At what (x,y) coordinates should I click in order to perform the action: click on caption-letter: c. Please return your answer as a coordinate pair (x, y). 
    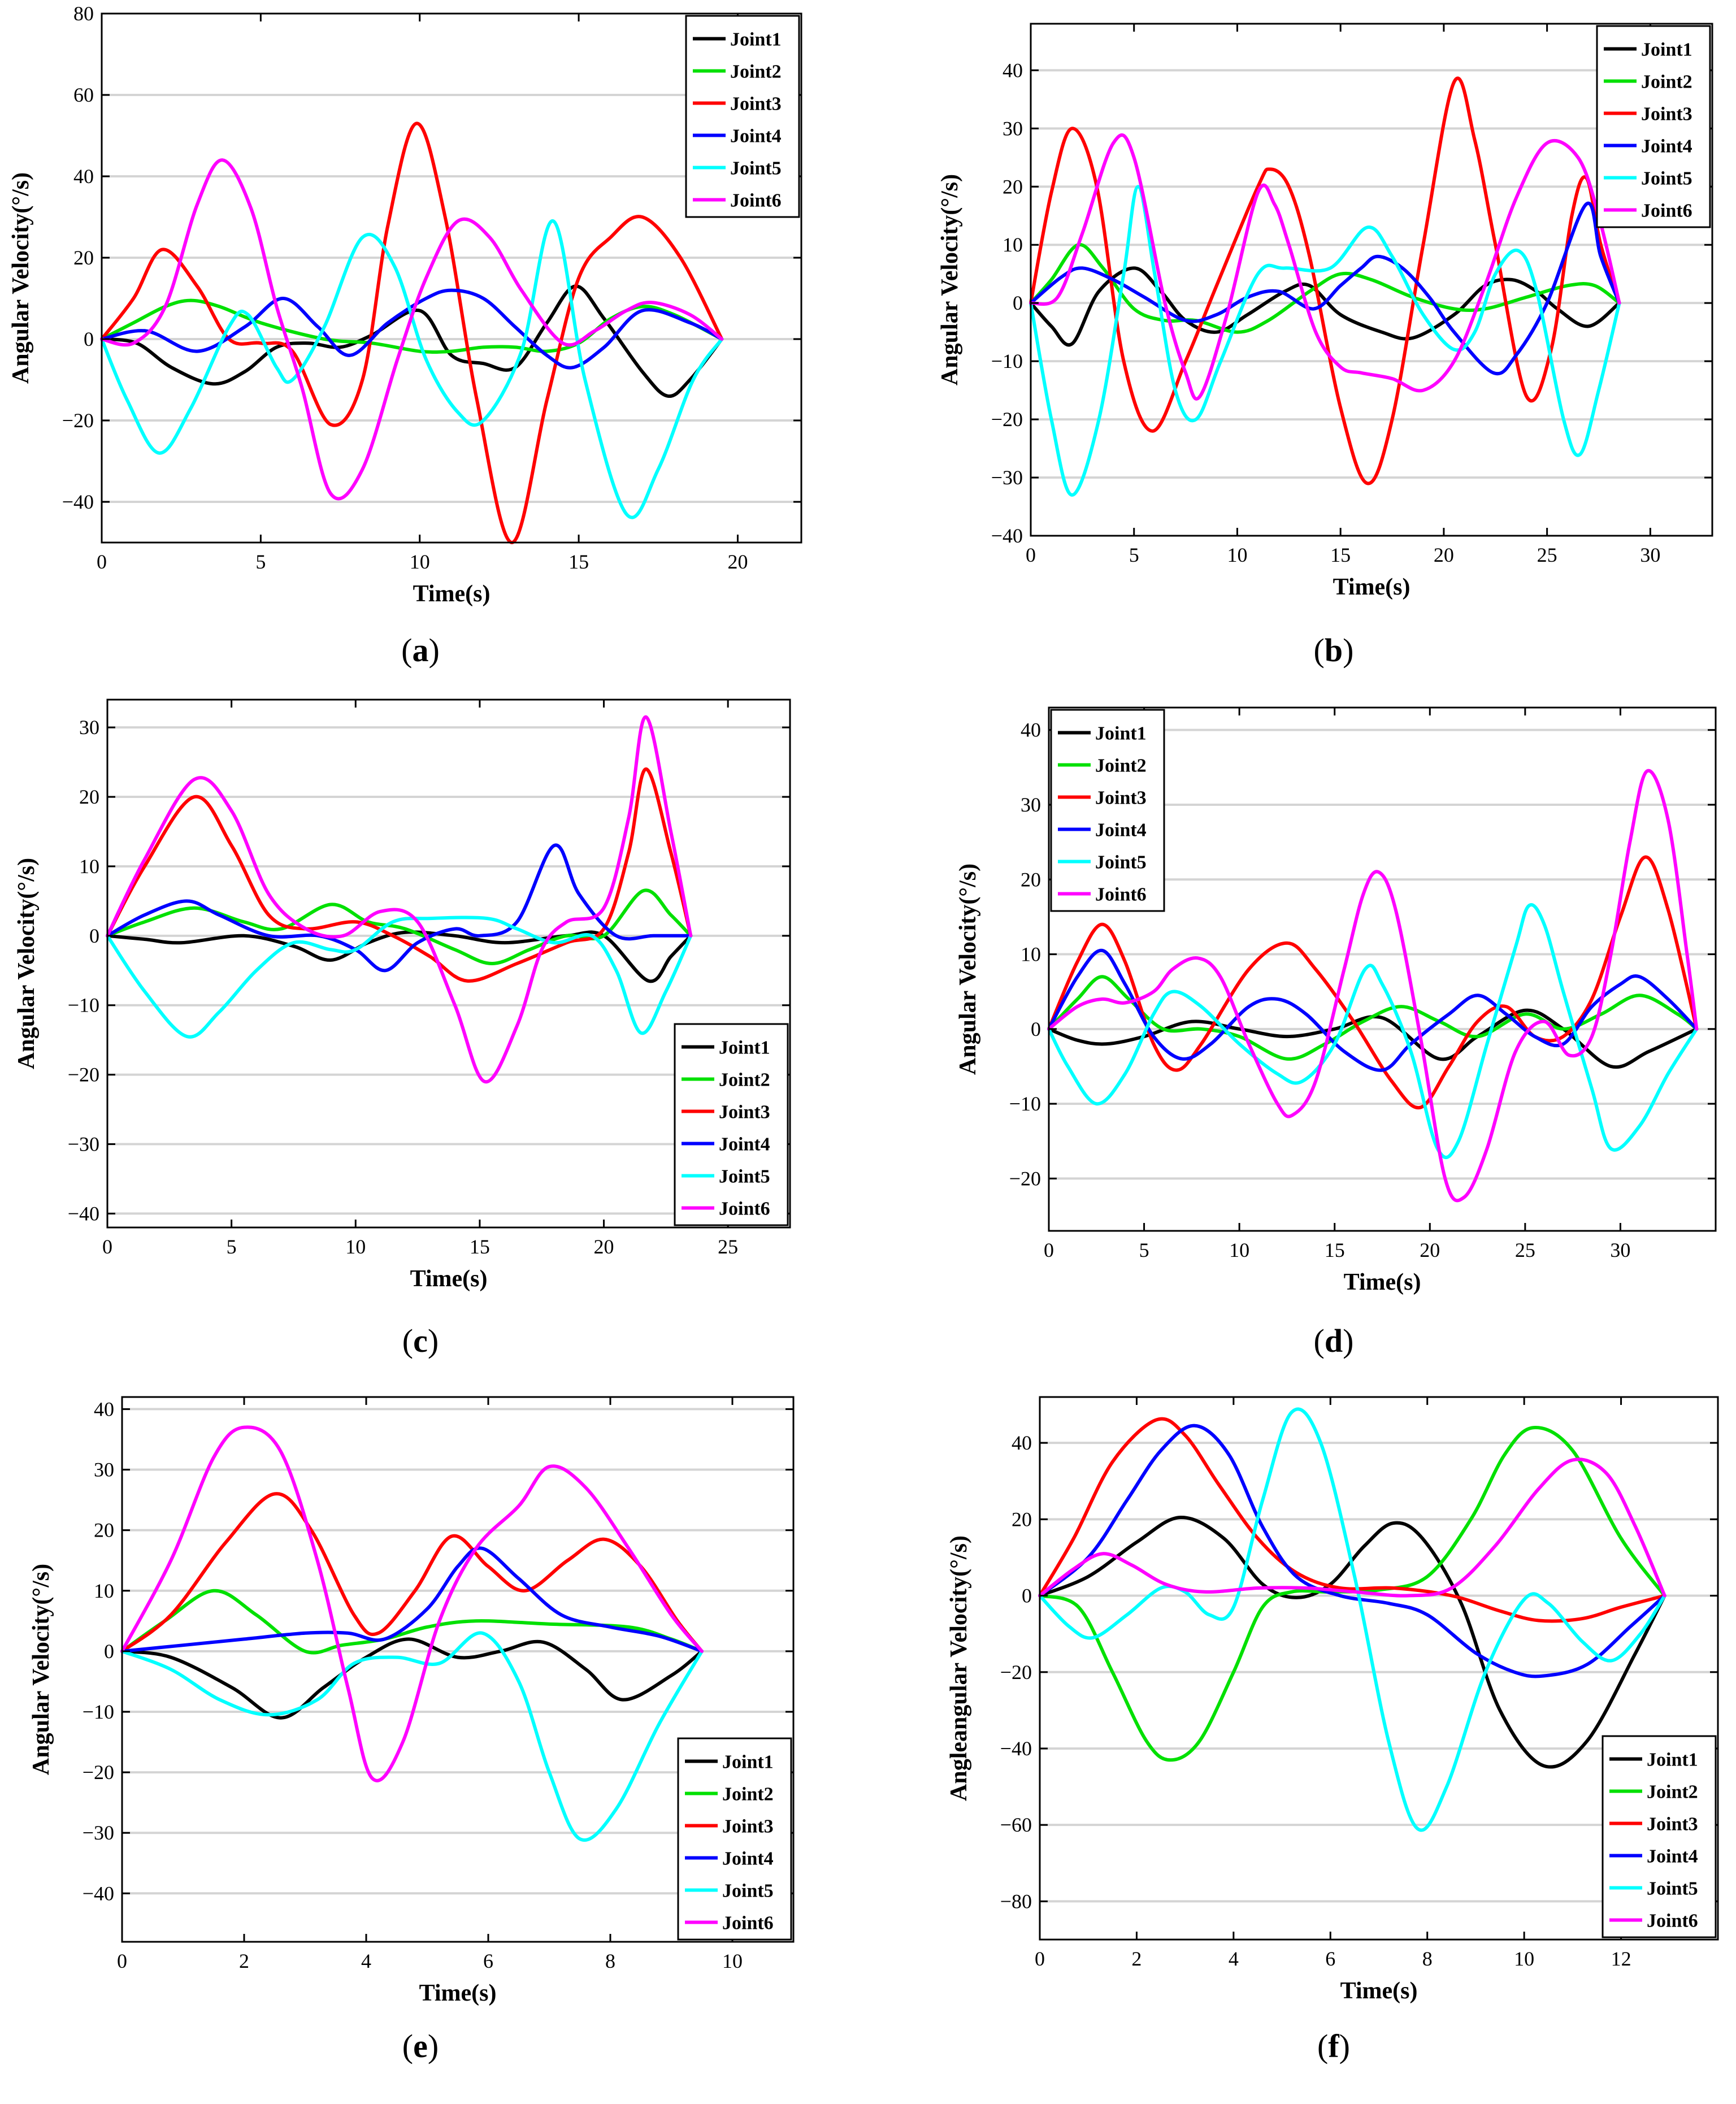
    Looking at the image, I should click on (420, 1340).